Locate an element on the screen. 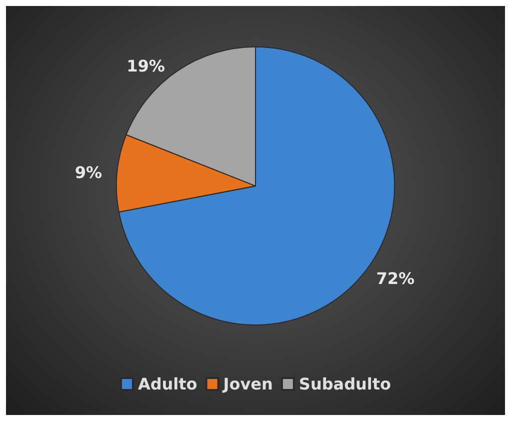 The image size is (511, 421). data-label: 72% is located at coordinates (395, 278).